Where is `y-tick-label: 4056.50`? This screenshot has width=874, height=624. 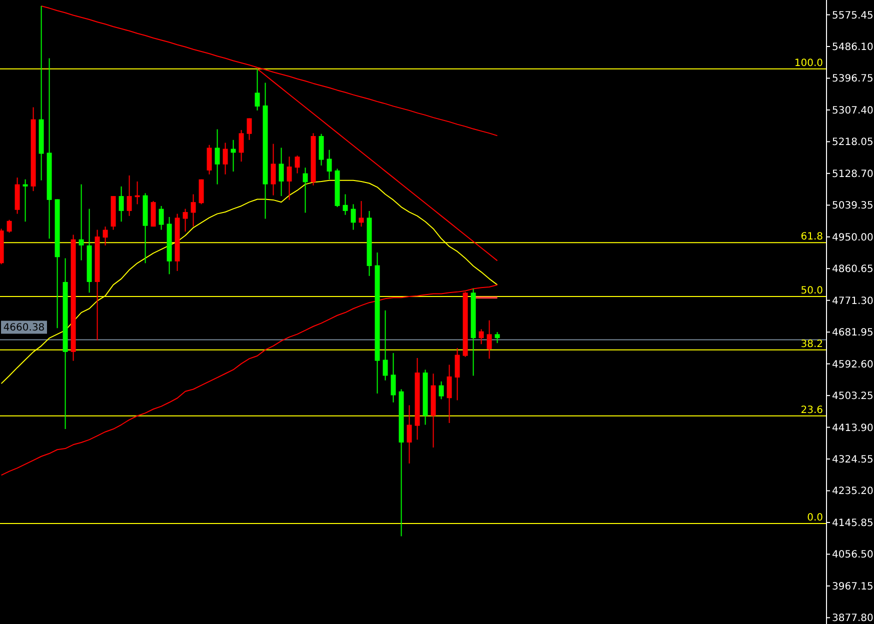 y-tick-label: 4056.50 is located at coordinates (853, 555).